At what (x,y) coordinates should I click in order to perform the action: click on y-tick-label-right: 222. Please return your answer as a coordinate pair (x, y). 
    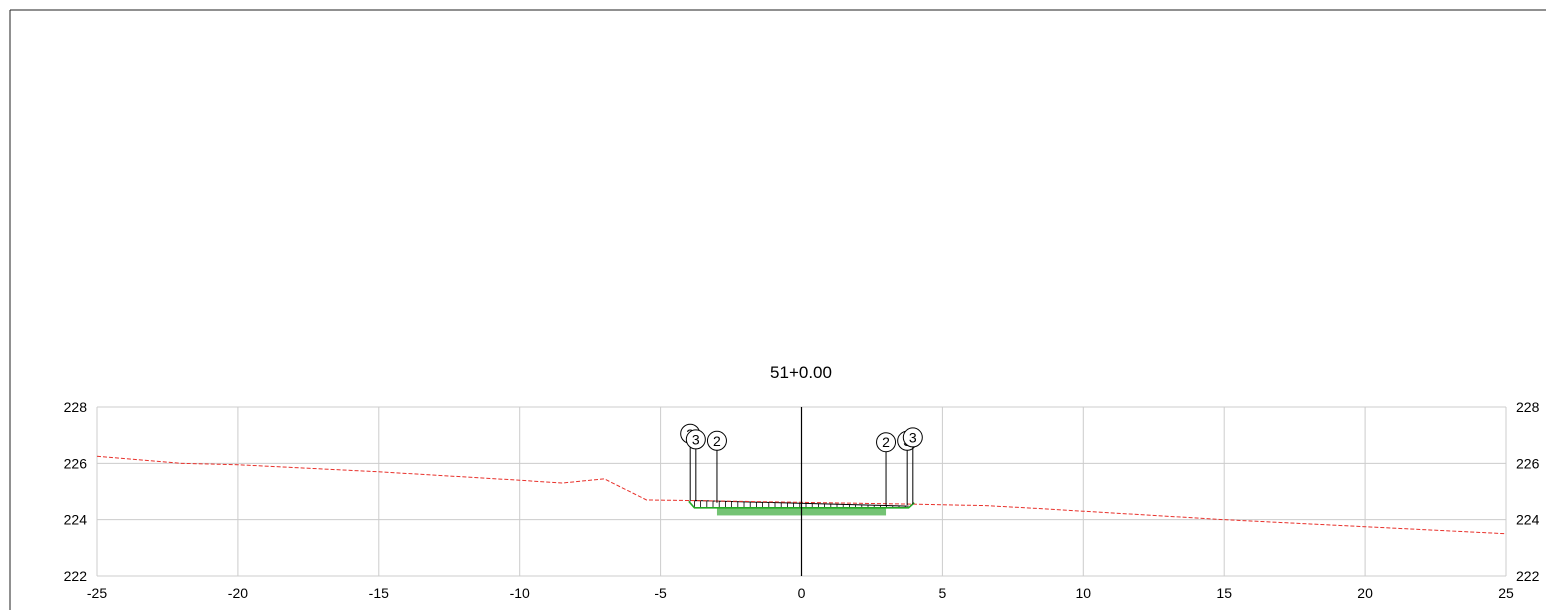
    Looking at the image, I should click on (1528, 576).